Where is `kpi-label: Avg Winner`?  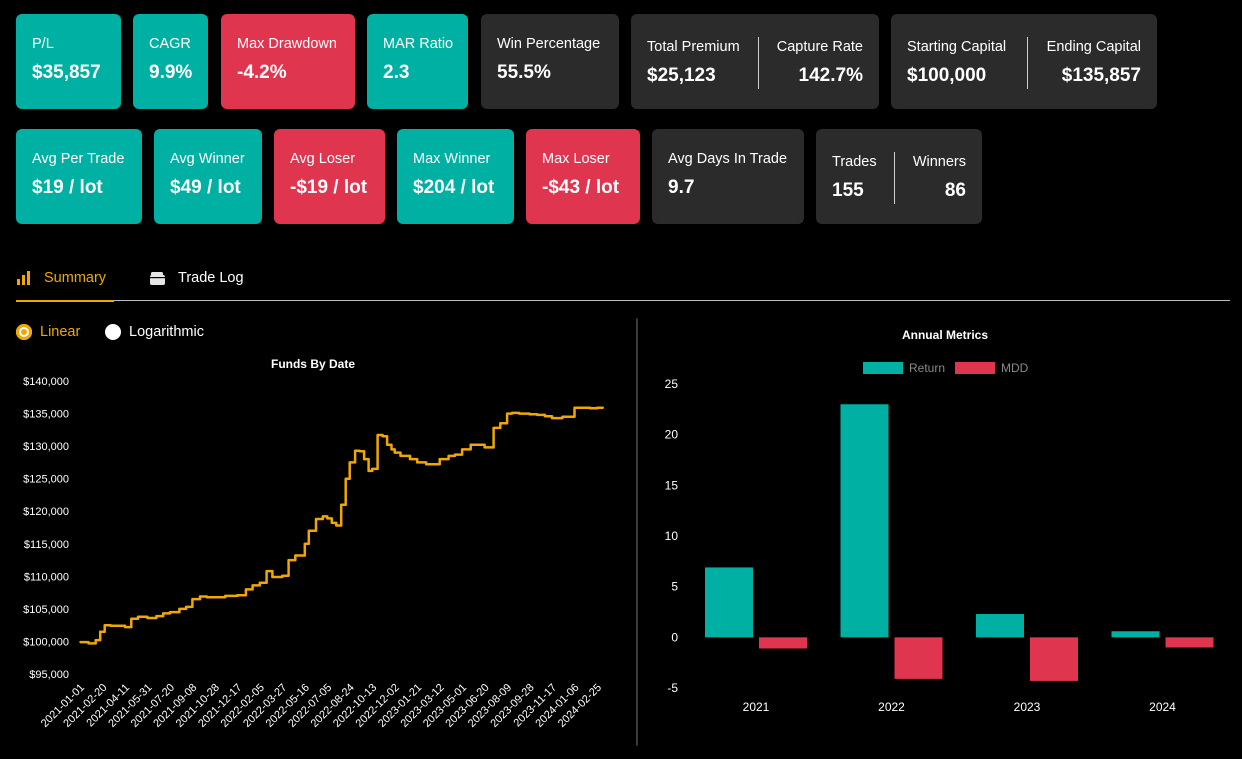 kpi-label: Avg Winner is located at coordinates (207, 159).